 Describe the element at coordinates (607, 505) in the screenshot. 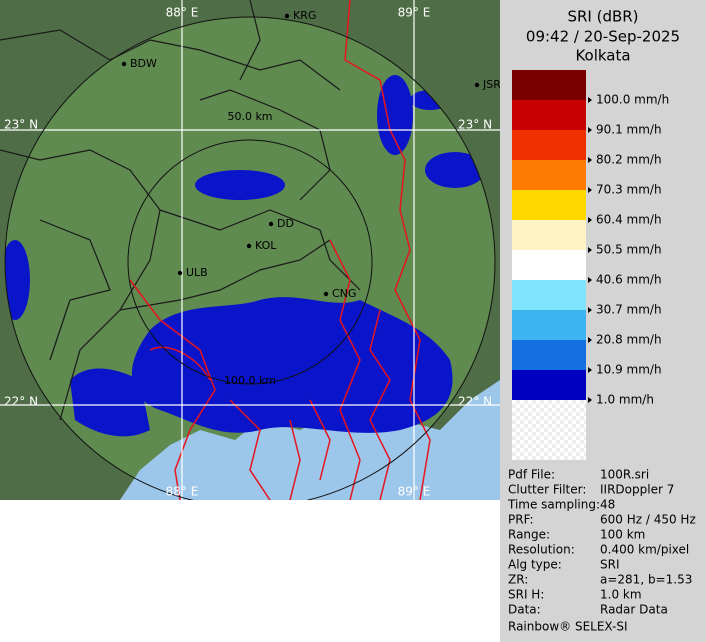

I see `info-value: 48` at that location.